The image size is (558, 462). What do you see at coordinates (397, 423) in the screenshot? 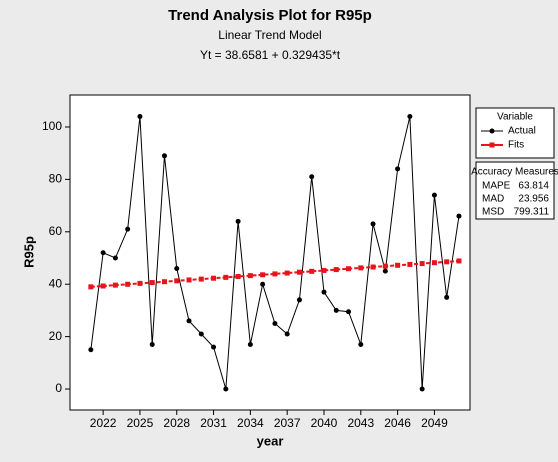
I see `x-tick-label: 2046` at bounding box center [397, 423].